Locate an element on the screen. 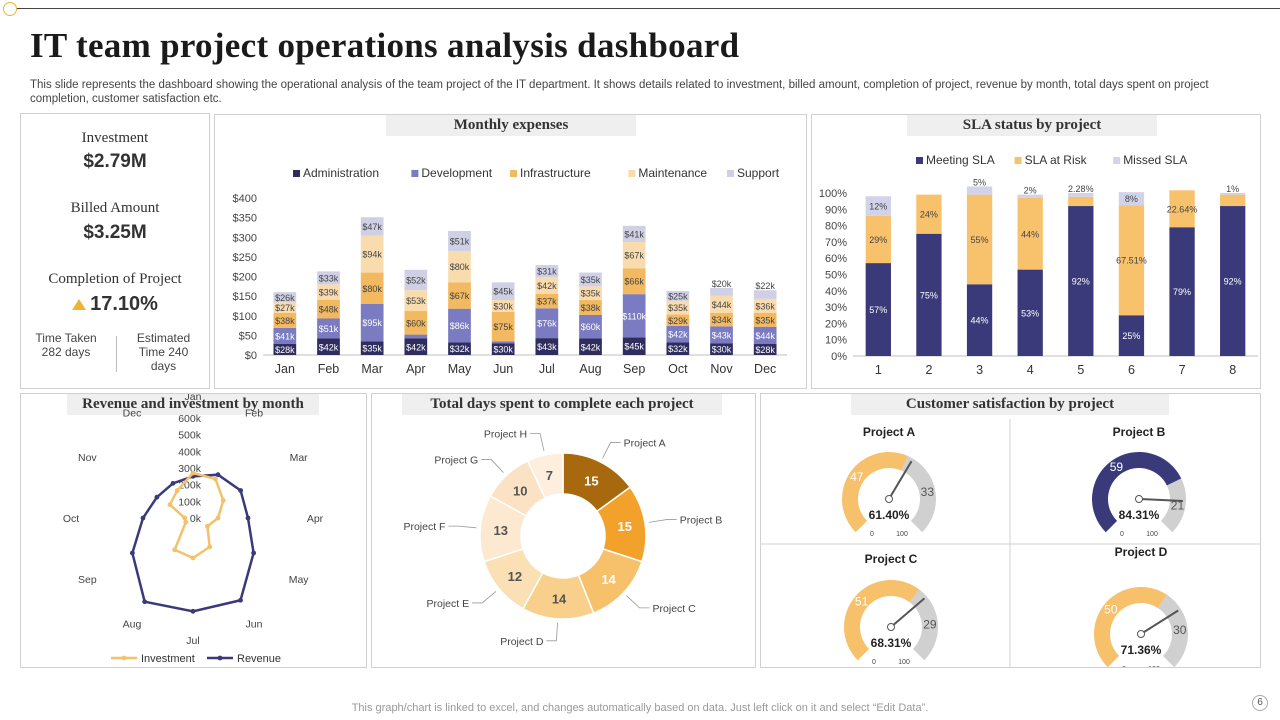 This screenshot has width=1280, height=720. legend-label-missed-sla: Missed SLA is located at coordinates (1155, 160).